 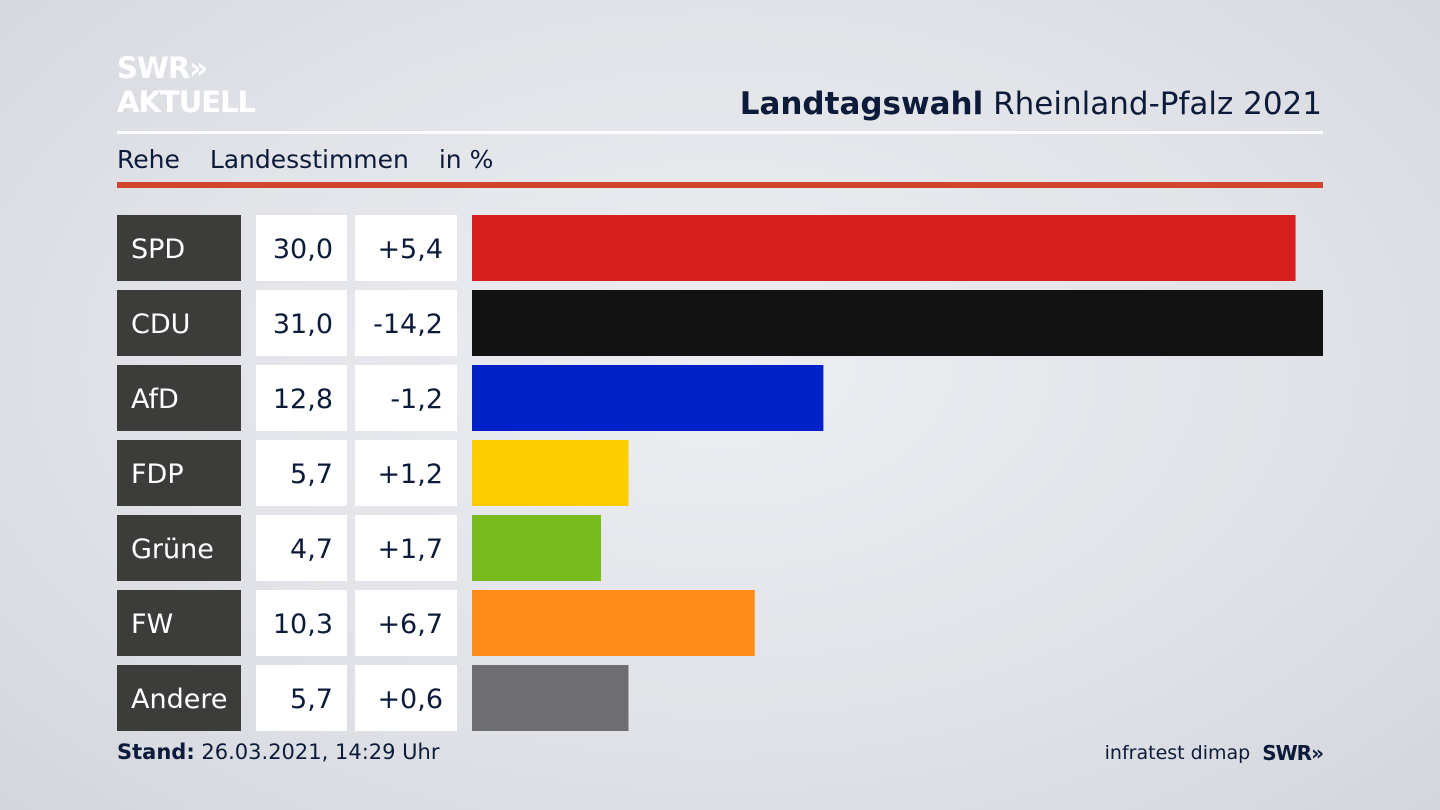 What do you see at coordinates (861, 104) in the screenshot?
I see `title-bold: Landtagswahl` at bounding box center [861, 104].